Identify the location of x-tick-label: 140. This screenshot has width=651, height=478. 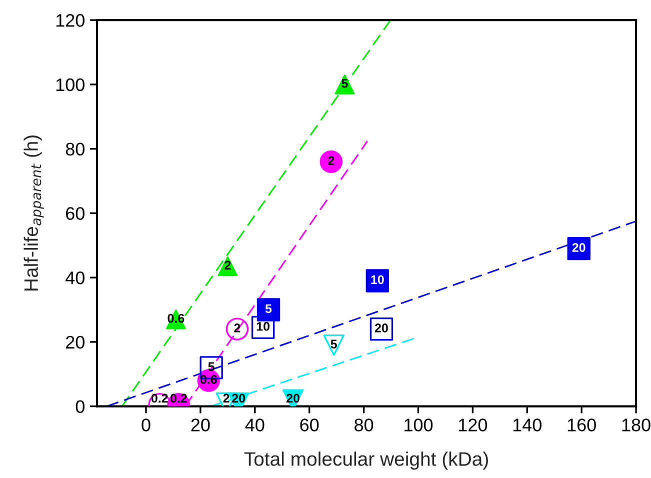
(527, 425).